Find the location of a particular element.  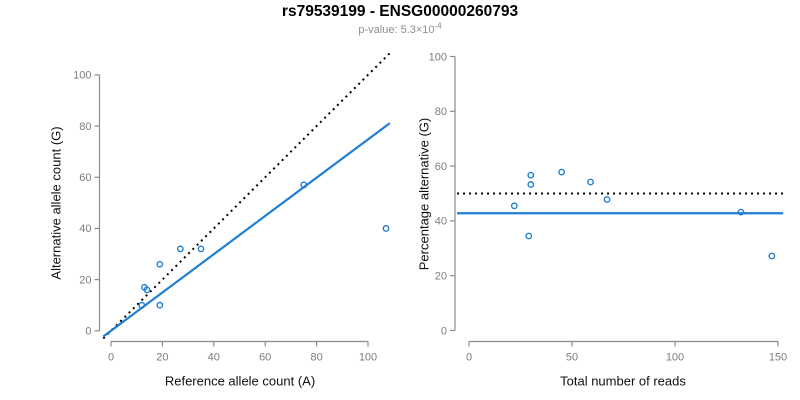

pvalue-label: p-value: is located at coordinates (379, 30).